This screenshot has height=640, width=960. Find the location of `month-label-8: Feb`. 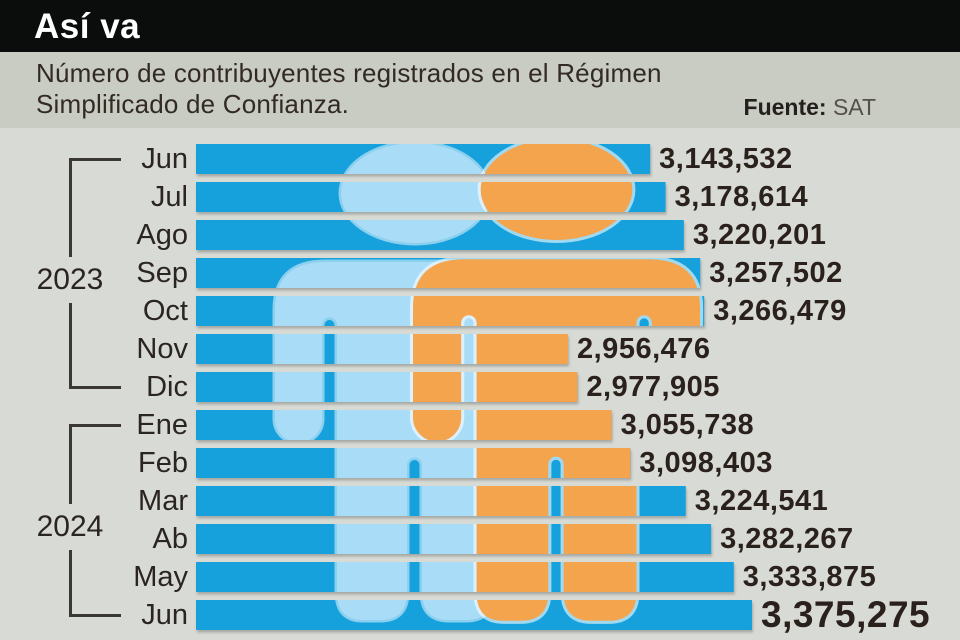

month-label-8: Feb is located at coordinates (163, 463).